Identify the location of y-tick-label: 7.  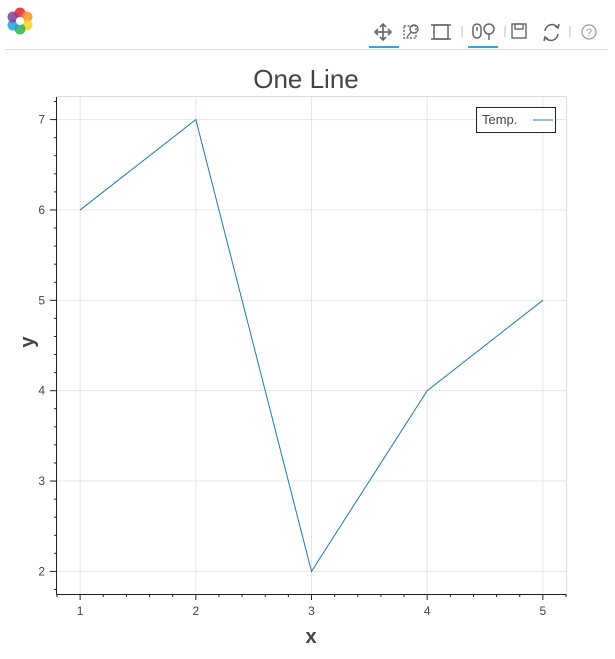
(41, 120).